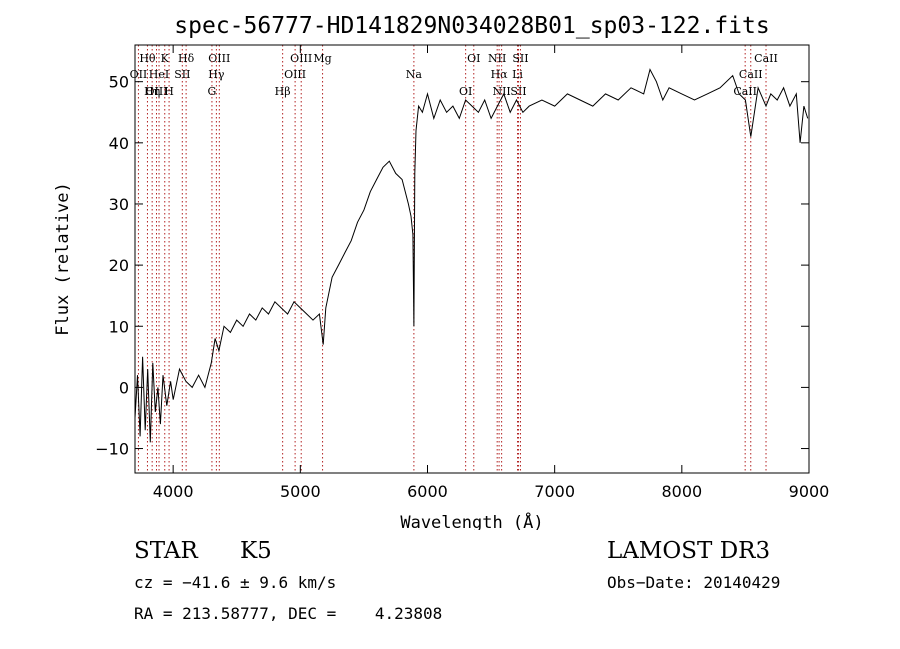 Image resolution: width=900 pixels, height=649 pixels. I want to click on line-marker-label: Hη, so click(152, 91).